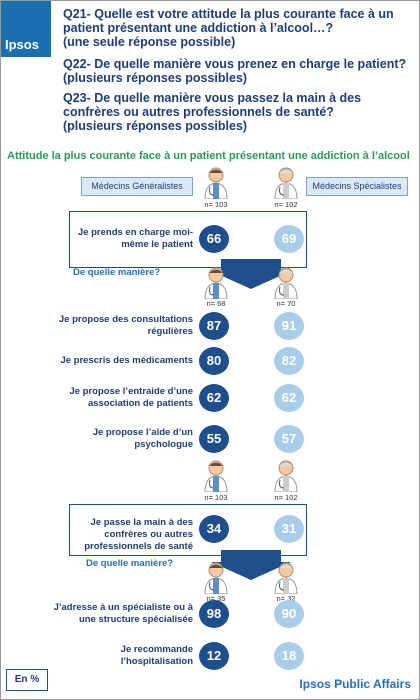 This screenshot has height=700, width=420. Describe the element at coordinates (214, 361) in the screenshot. I see `value-circle-gp: 80` at that location.